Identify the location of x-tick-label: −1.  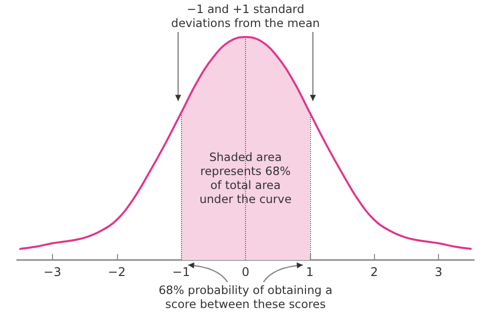
(181, 272).